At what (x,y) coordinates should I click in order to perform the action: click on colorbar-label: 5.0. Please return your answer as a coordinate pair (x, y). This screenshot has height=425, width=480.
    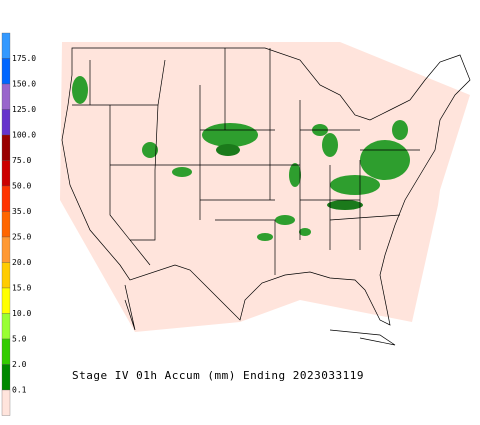
    Looking at the image, I should click on (19, 339).